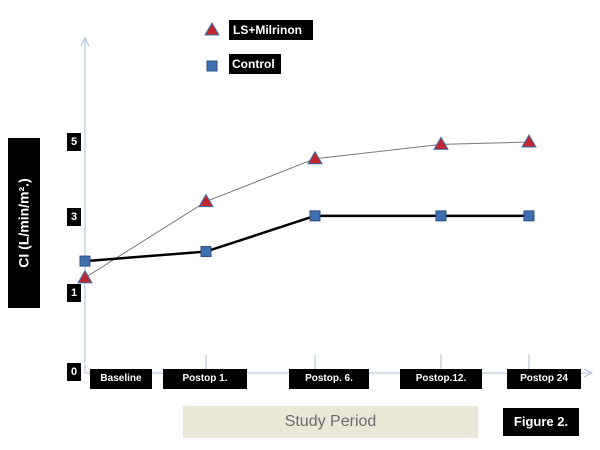 The height and width of the screenshot is (450, 600). What do you see at coordinates (212, 66) in the screenshot?
I see `legend-marker-square` at bounding box center [212, 66].